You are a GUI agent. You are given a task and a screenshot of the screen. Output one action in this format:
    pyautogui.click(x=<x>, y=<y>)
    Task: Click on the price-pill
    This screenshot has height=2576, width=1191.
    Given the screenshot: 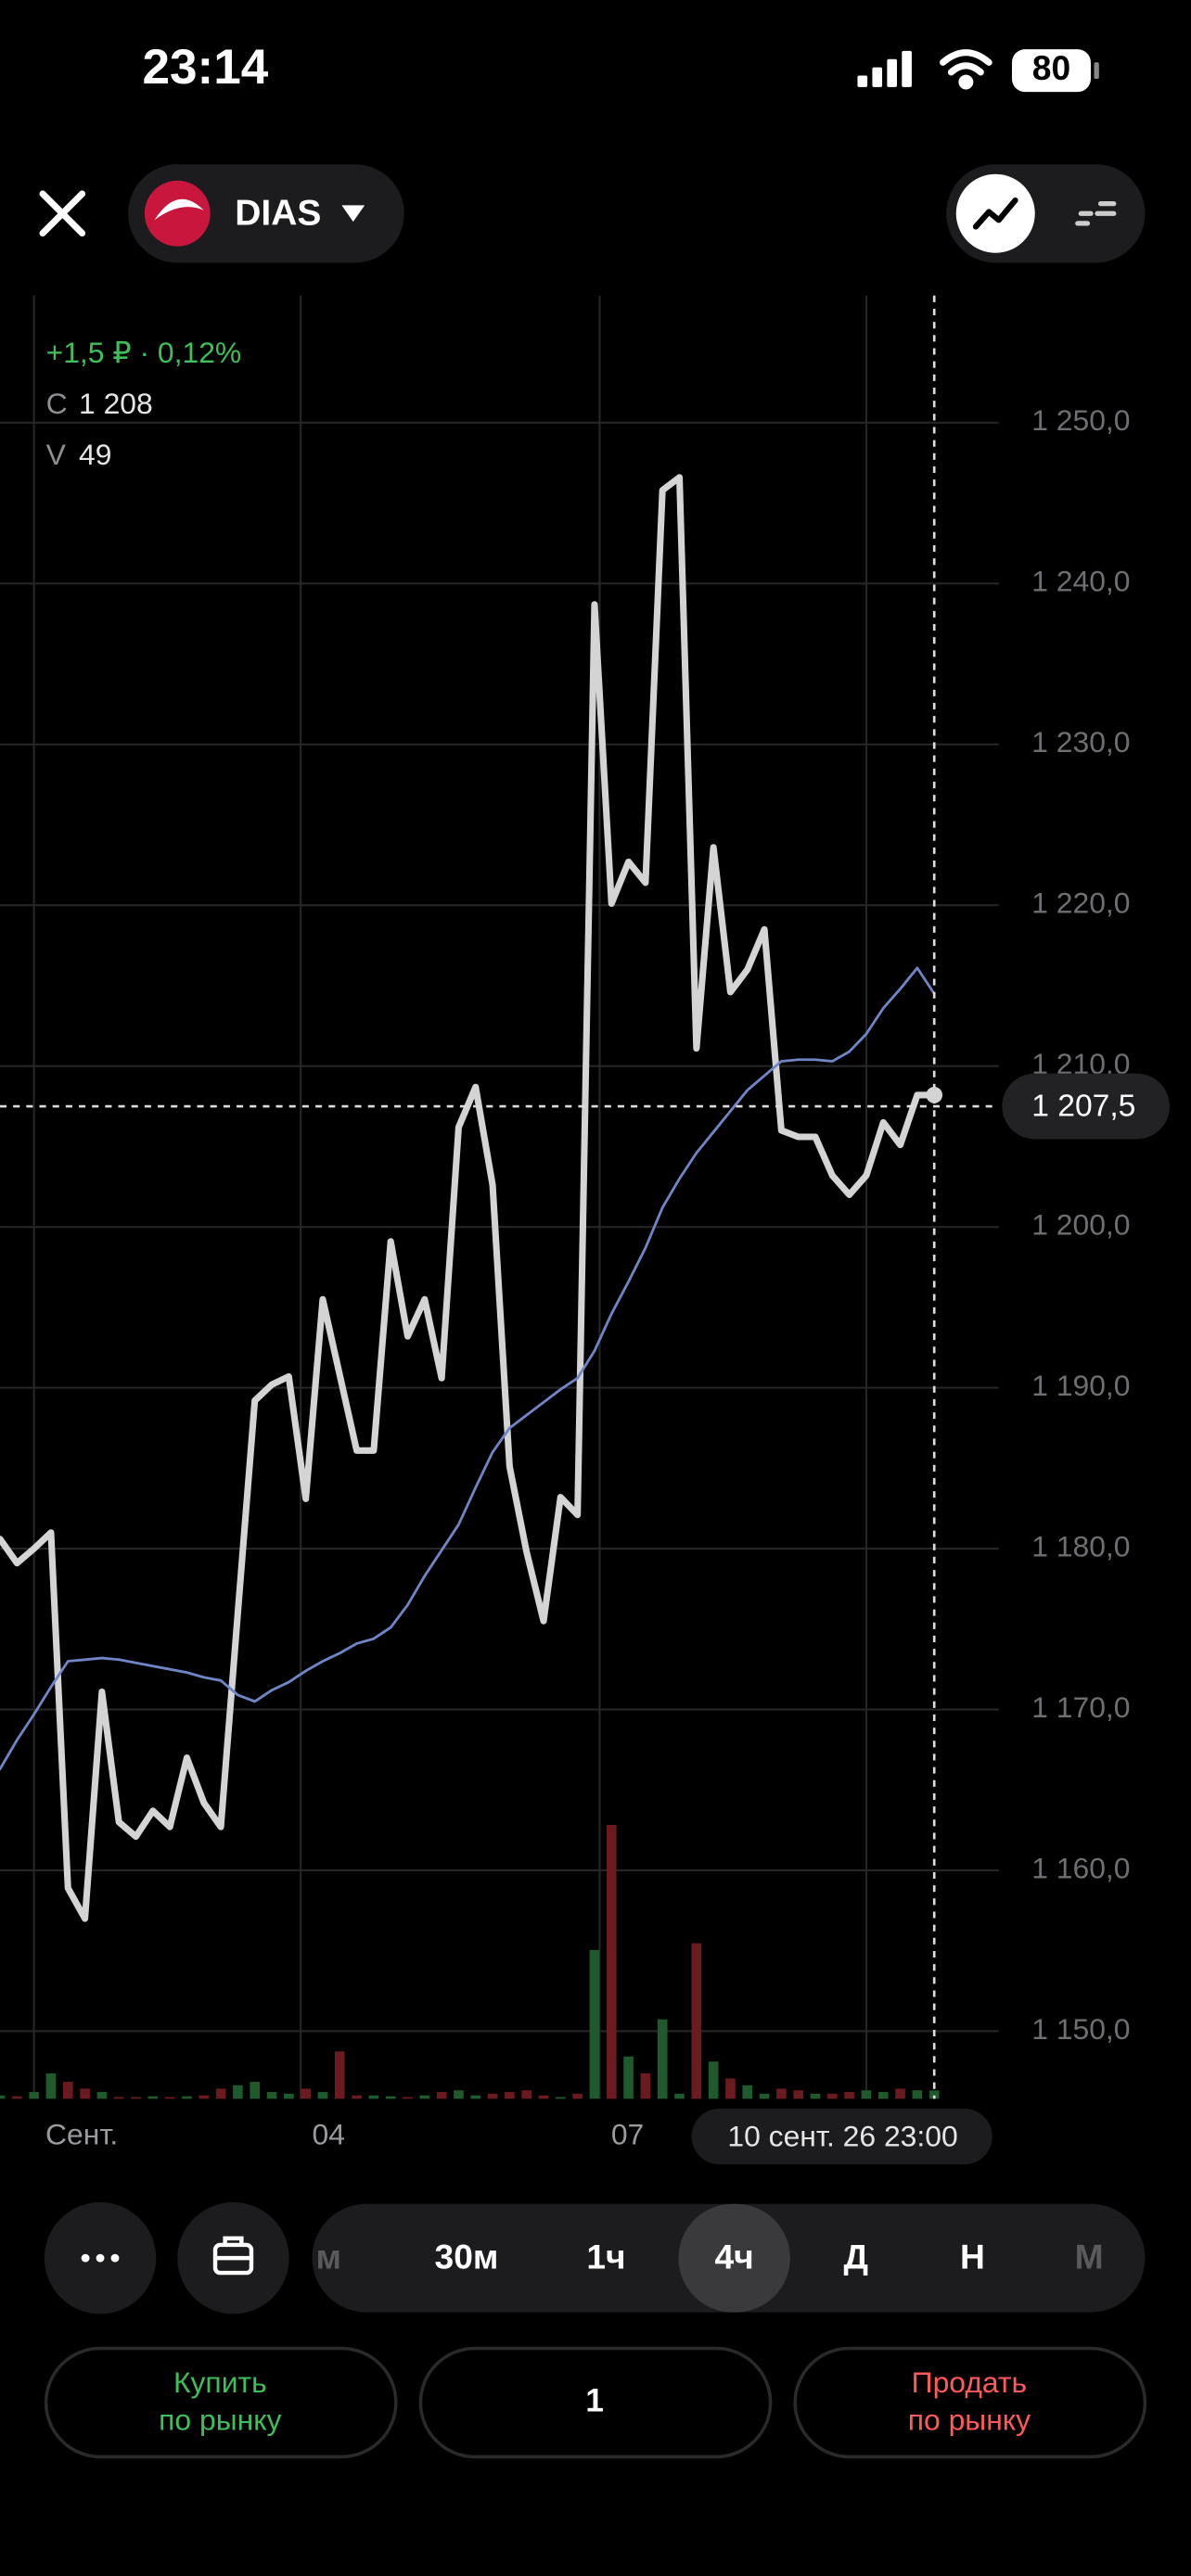 What is the action you would take?
    pyautogui.click(x=1086, y=1106)
    